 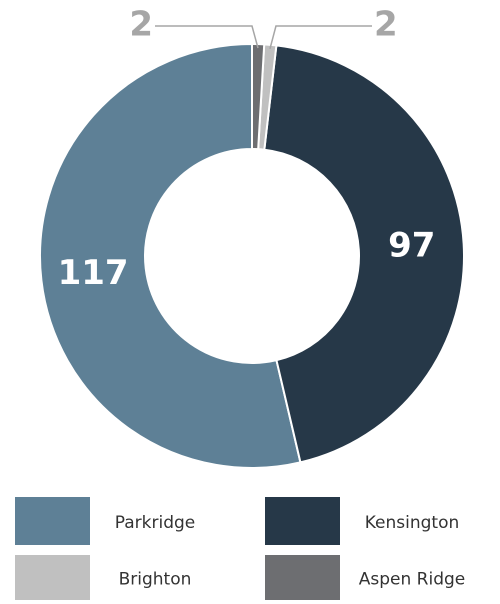 I want to click on donut-slice, so click(x=258, y=96).